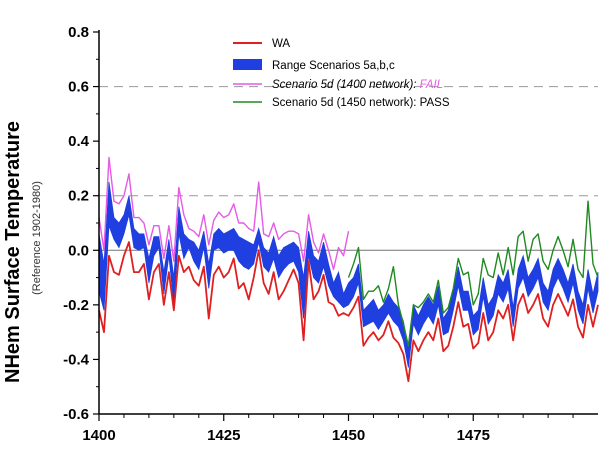 The width and height of the screenshot is (613, 468). What do you see at coordinates (431, 85) in the screenshot?
I see `legend-label-scenario-1400-fail: FAIL` at bounding box center [431, 85].